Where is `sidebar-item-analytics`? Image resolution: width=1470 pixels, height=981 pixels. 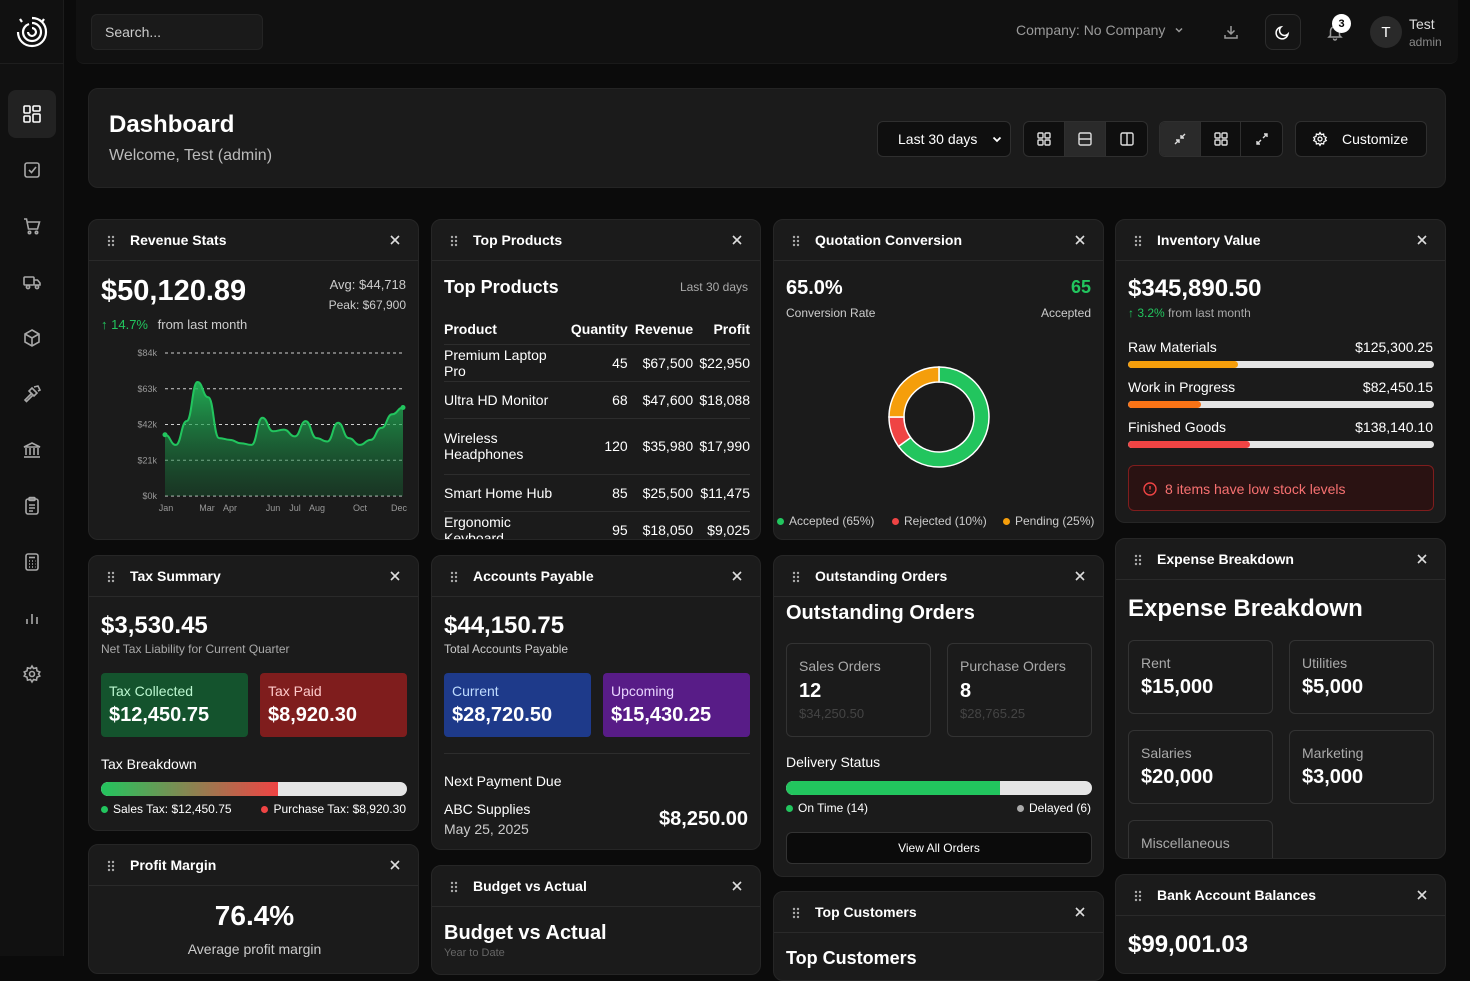
sidebar-item-analytics is located at coordinates (32, 618).